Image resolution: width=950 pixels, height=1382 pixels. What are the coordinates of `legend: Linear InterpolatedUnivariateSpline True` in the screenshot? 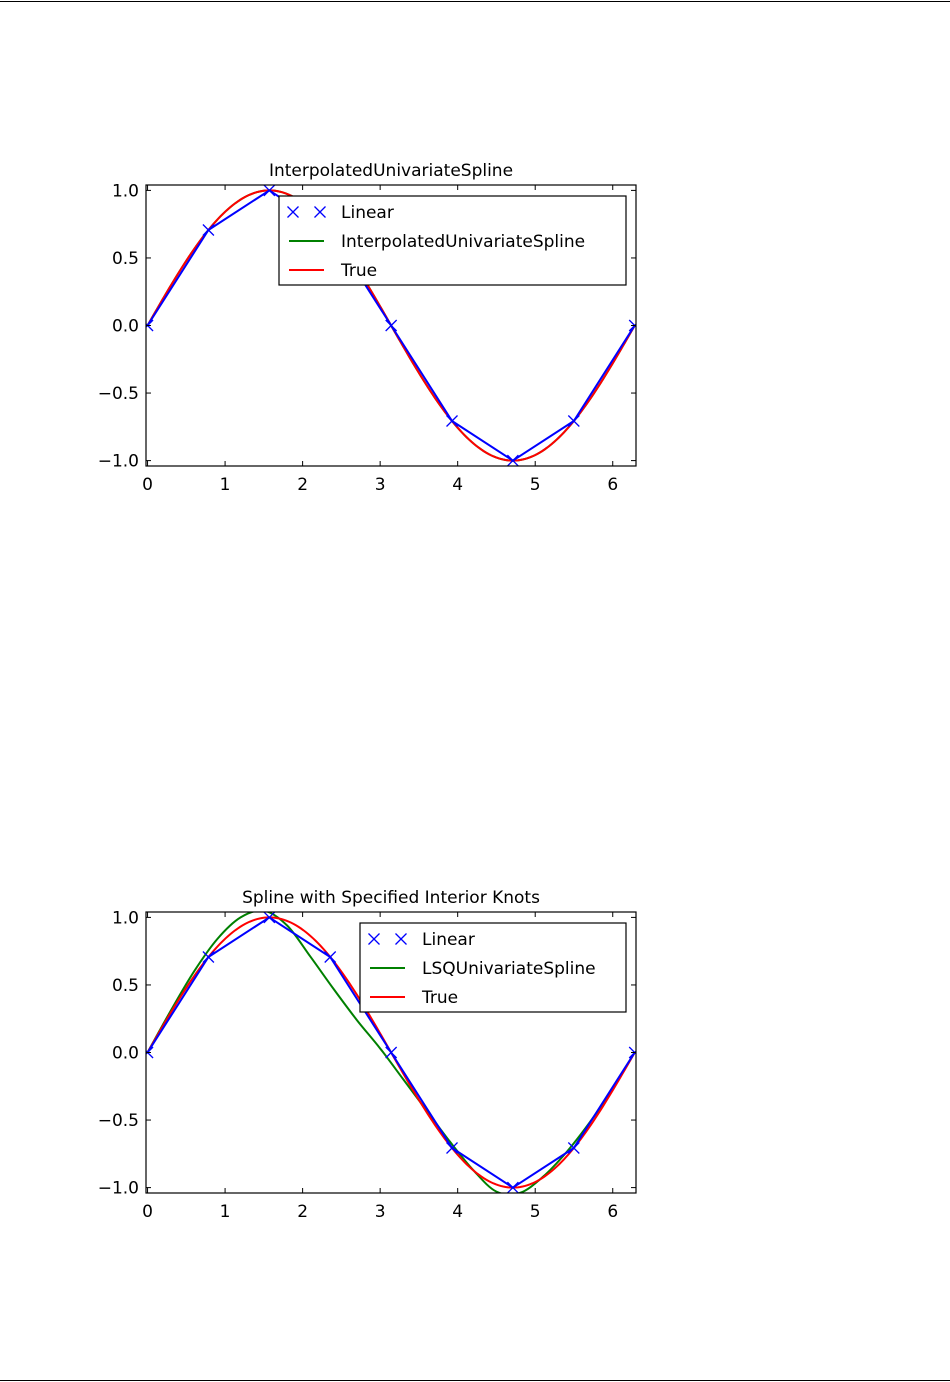 It's located at (452, 240).